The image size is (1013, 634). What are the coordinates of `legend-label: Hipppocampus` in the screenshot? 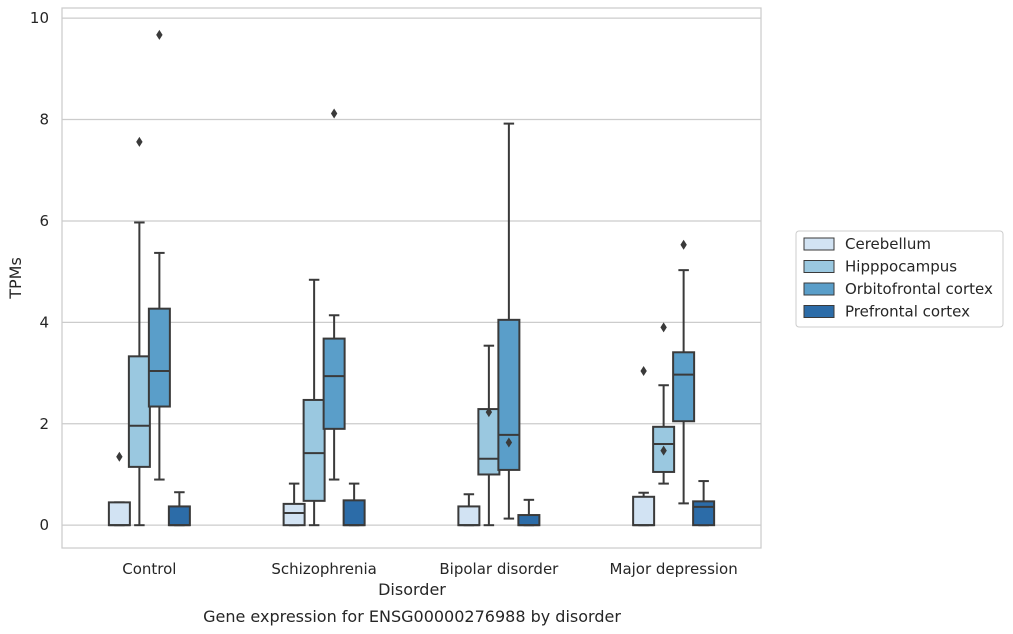 It's located at (901, 267).